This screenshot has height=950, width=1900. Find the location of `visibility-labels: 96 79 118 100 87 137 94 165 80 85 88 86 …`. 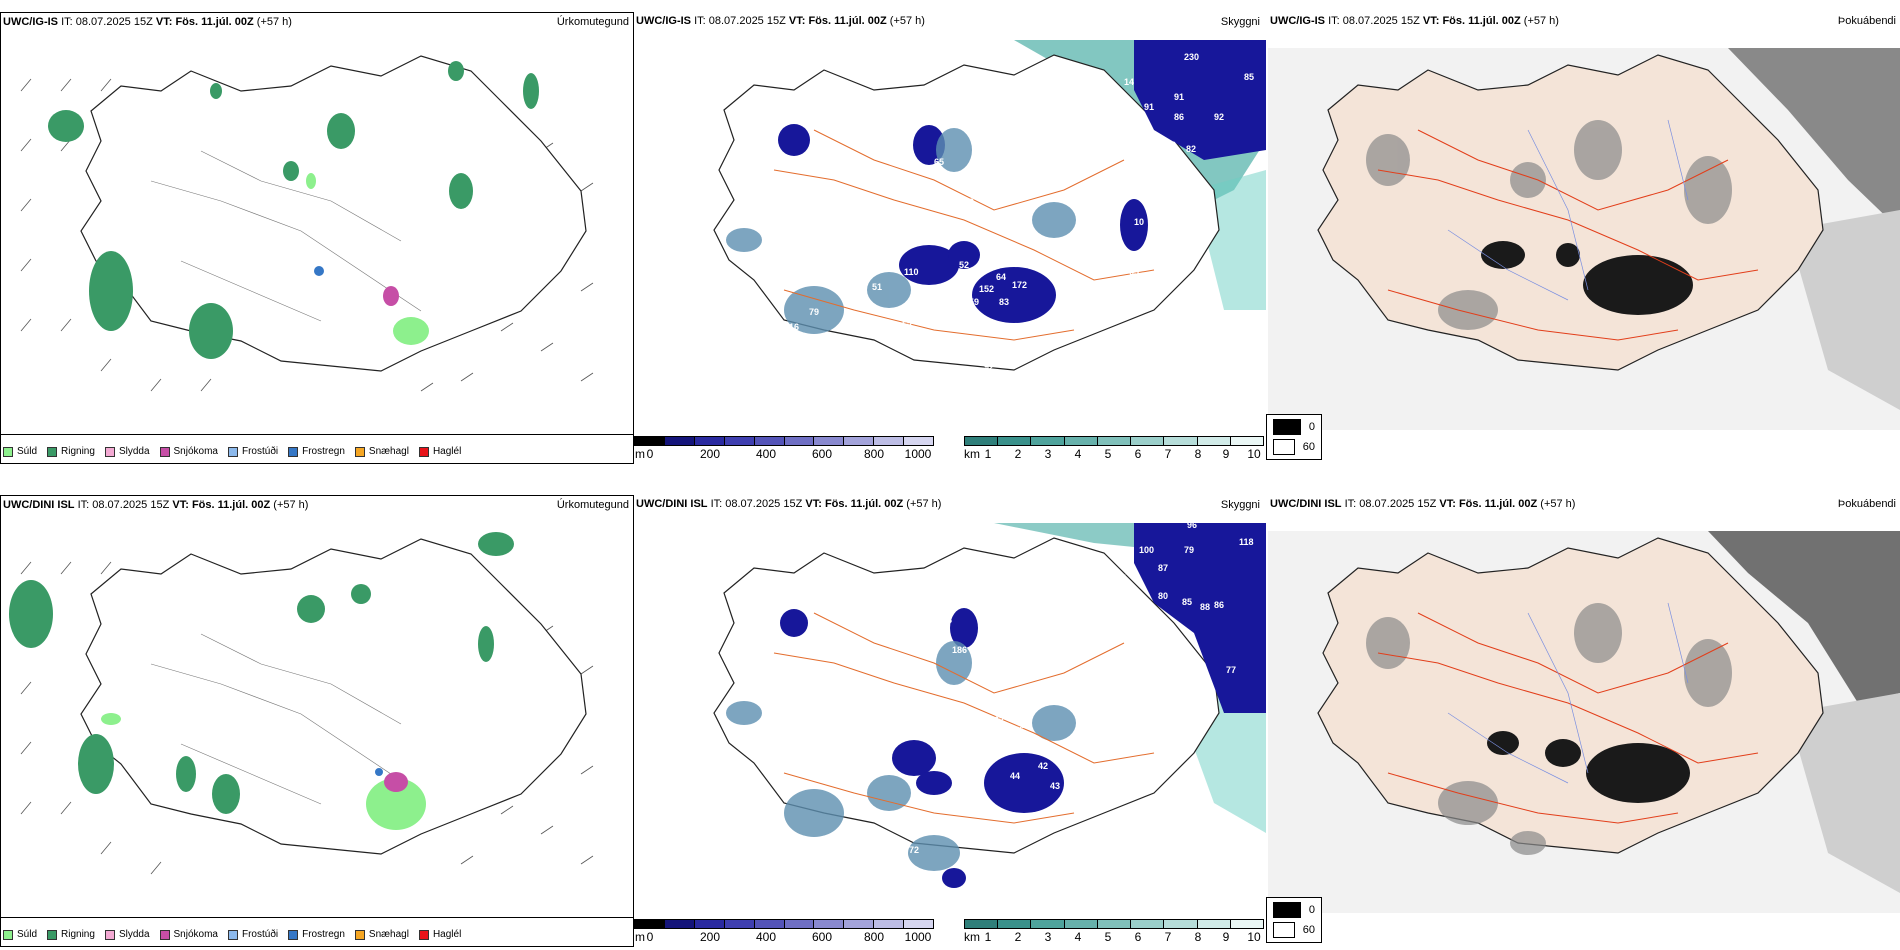

visibility-labels: 96 79 118 100 87 137 94 165 80 85 88 86 … is located at coordinates (1053, 701).